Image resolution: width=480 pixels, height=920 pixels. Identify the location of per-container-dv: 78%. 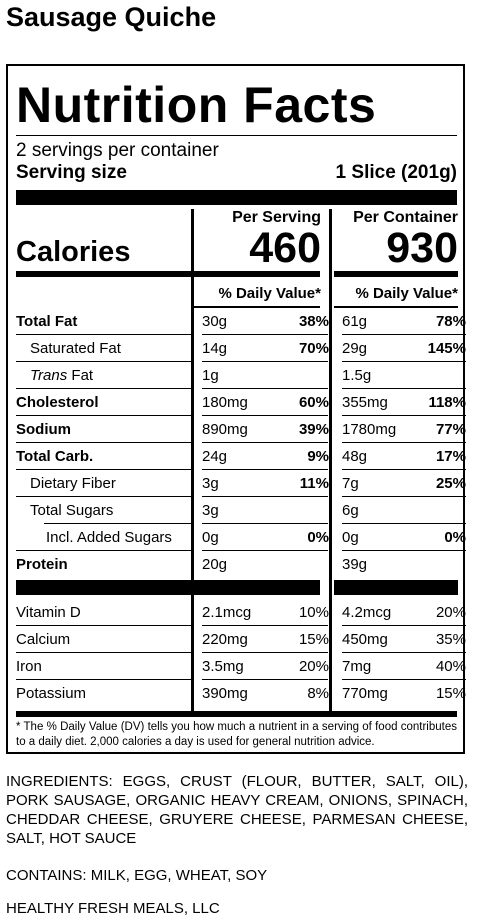
(450, 321).